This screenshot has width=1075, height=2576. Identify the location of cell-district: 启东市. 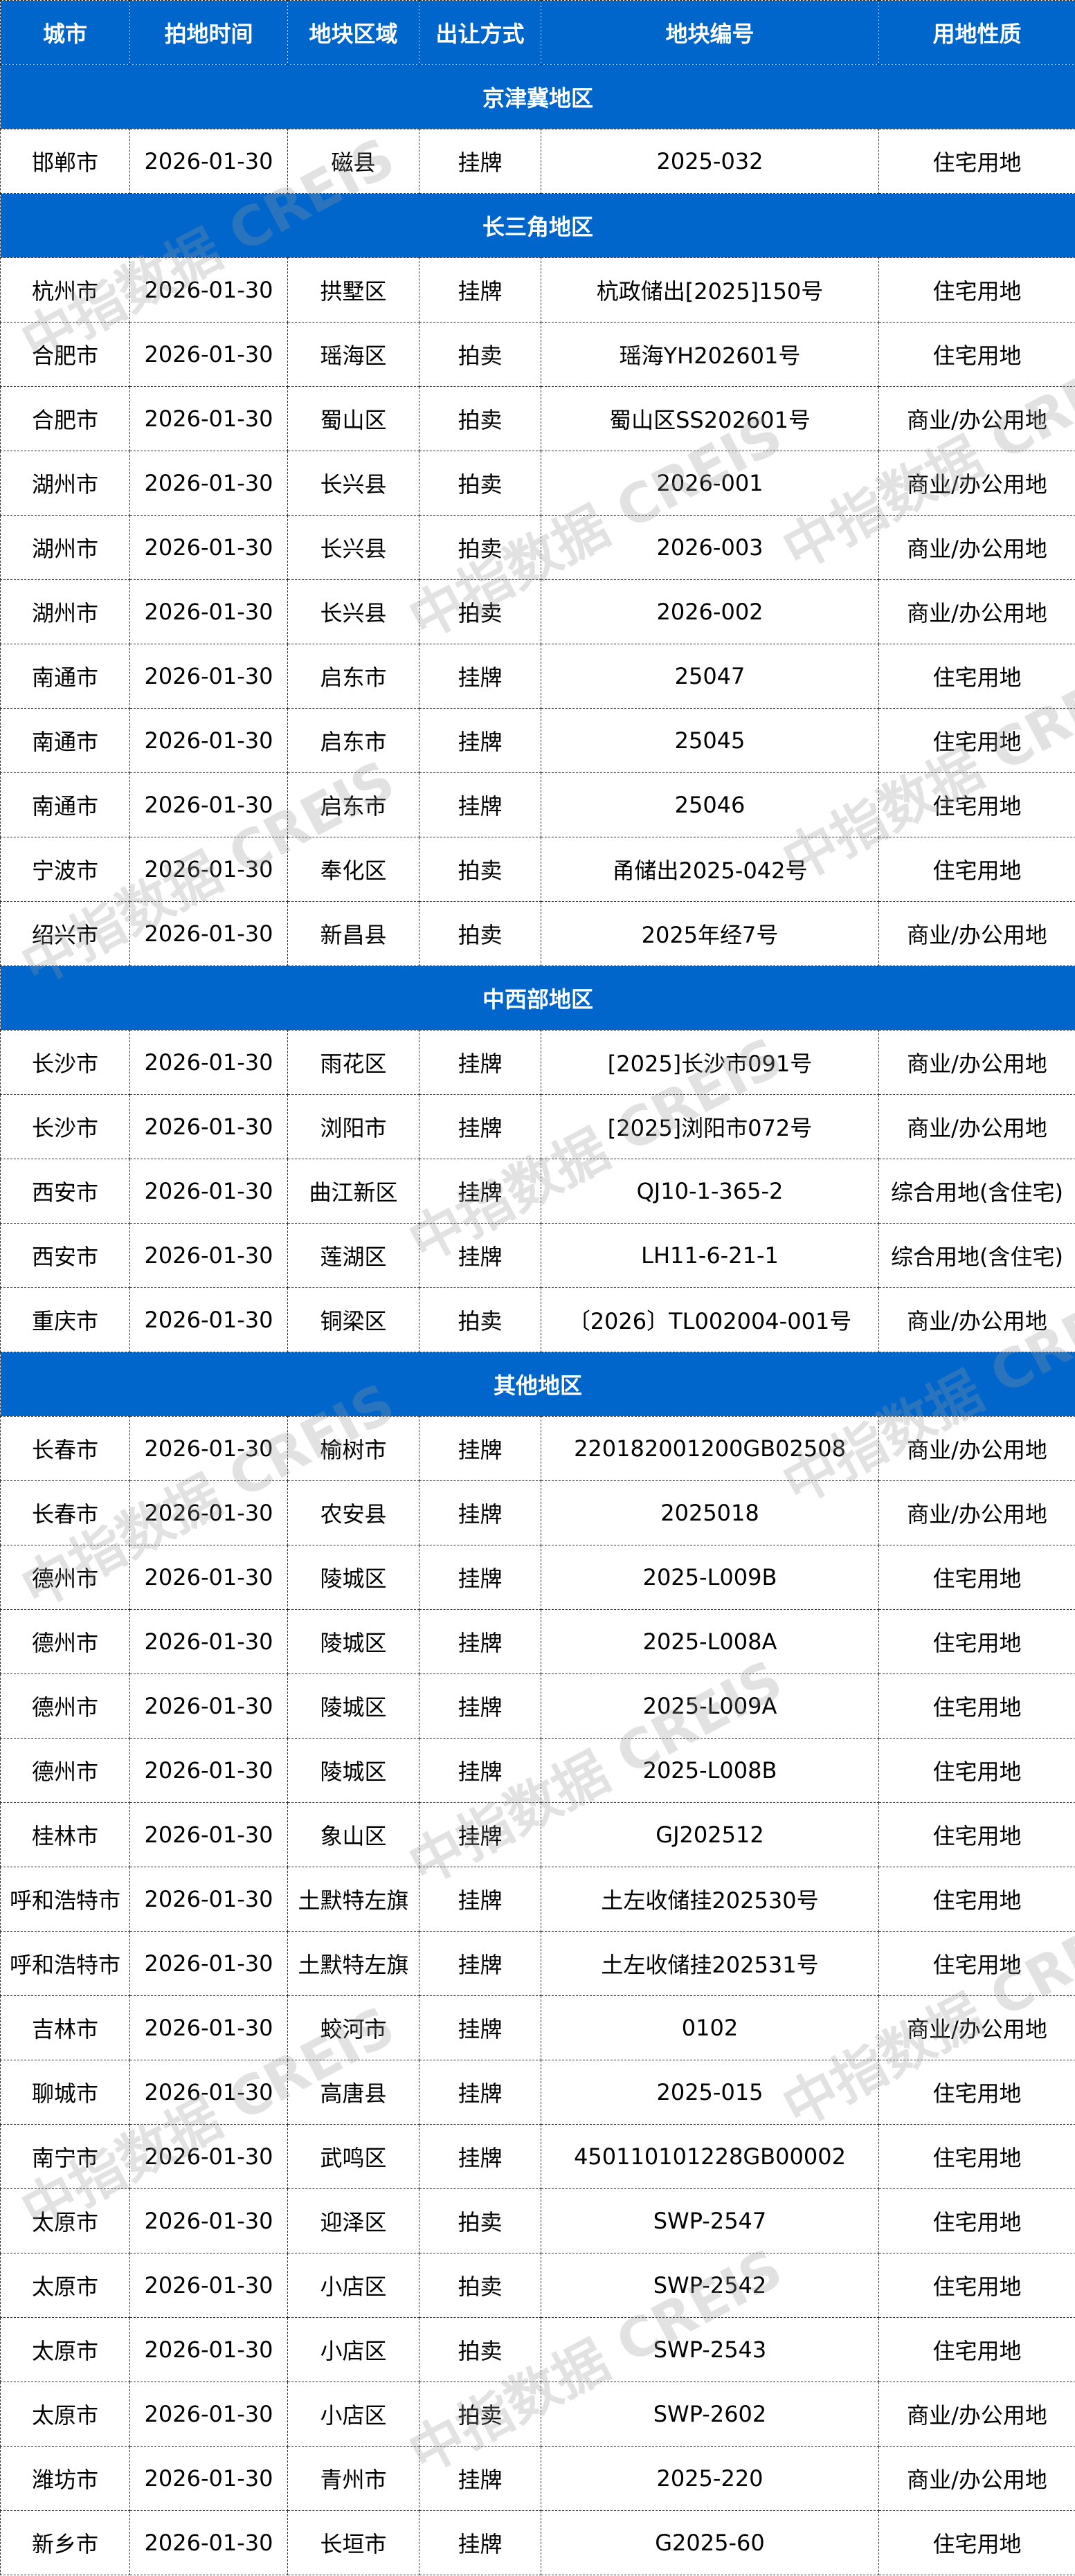
(353, 676).